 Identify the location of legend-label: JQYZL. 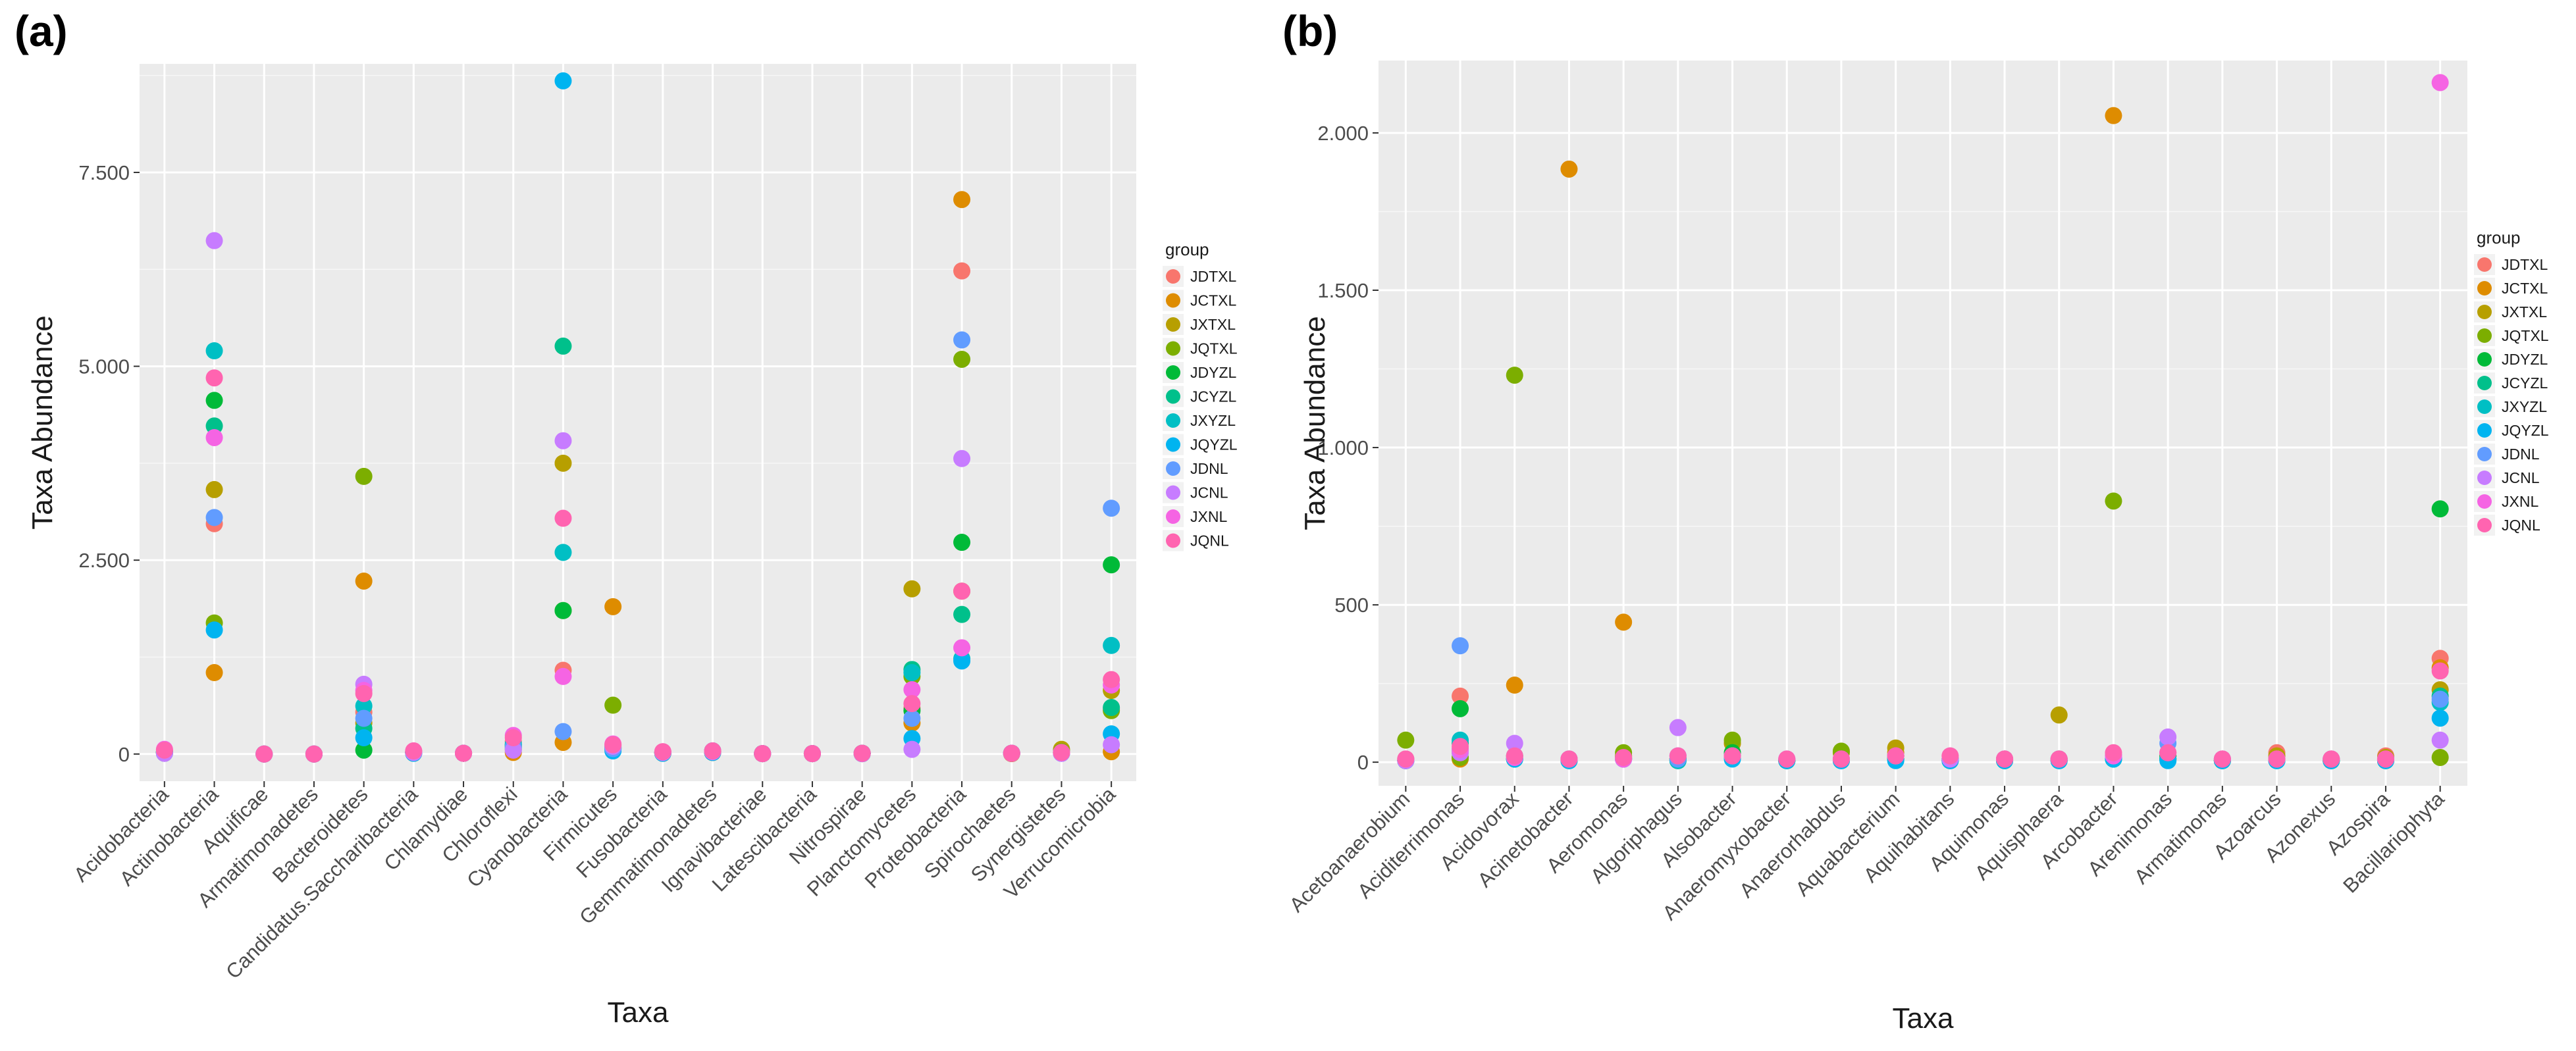
(2525, 430).